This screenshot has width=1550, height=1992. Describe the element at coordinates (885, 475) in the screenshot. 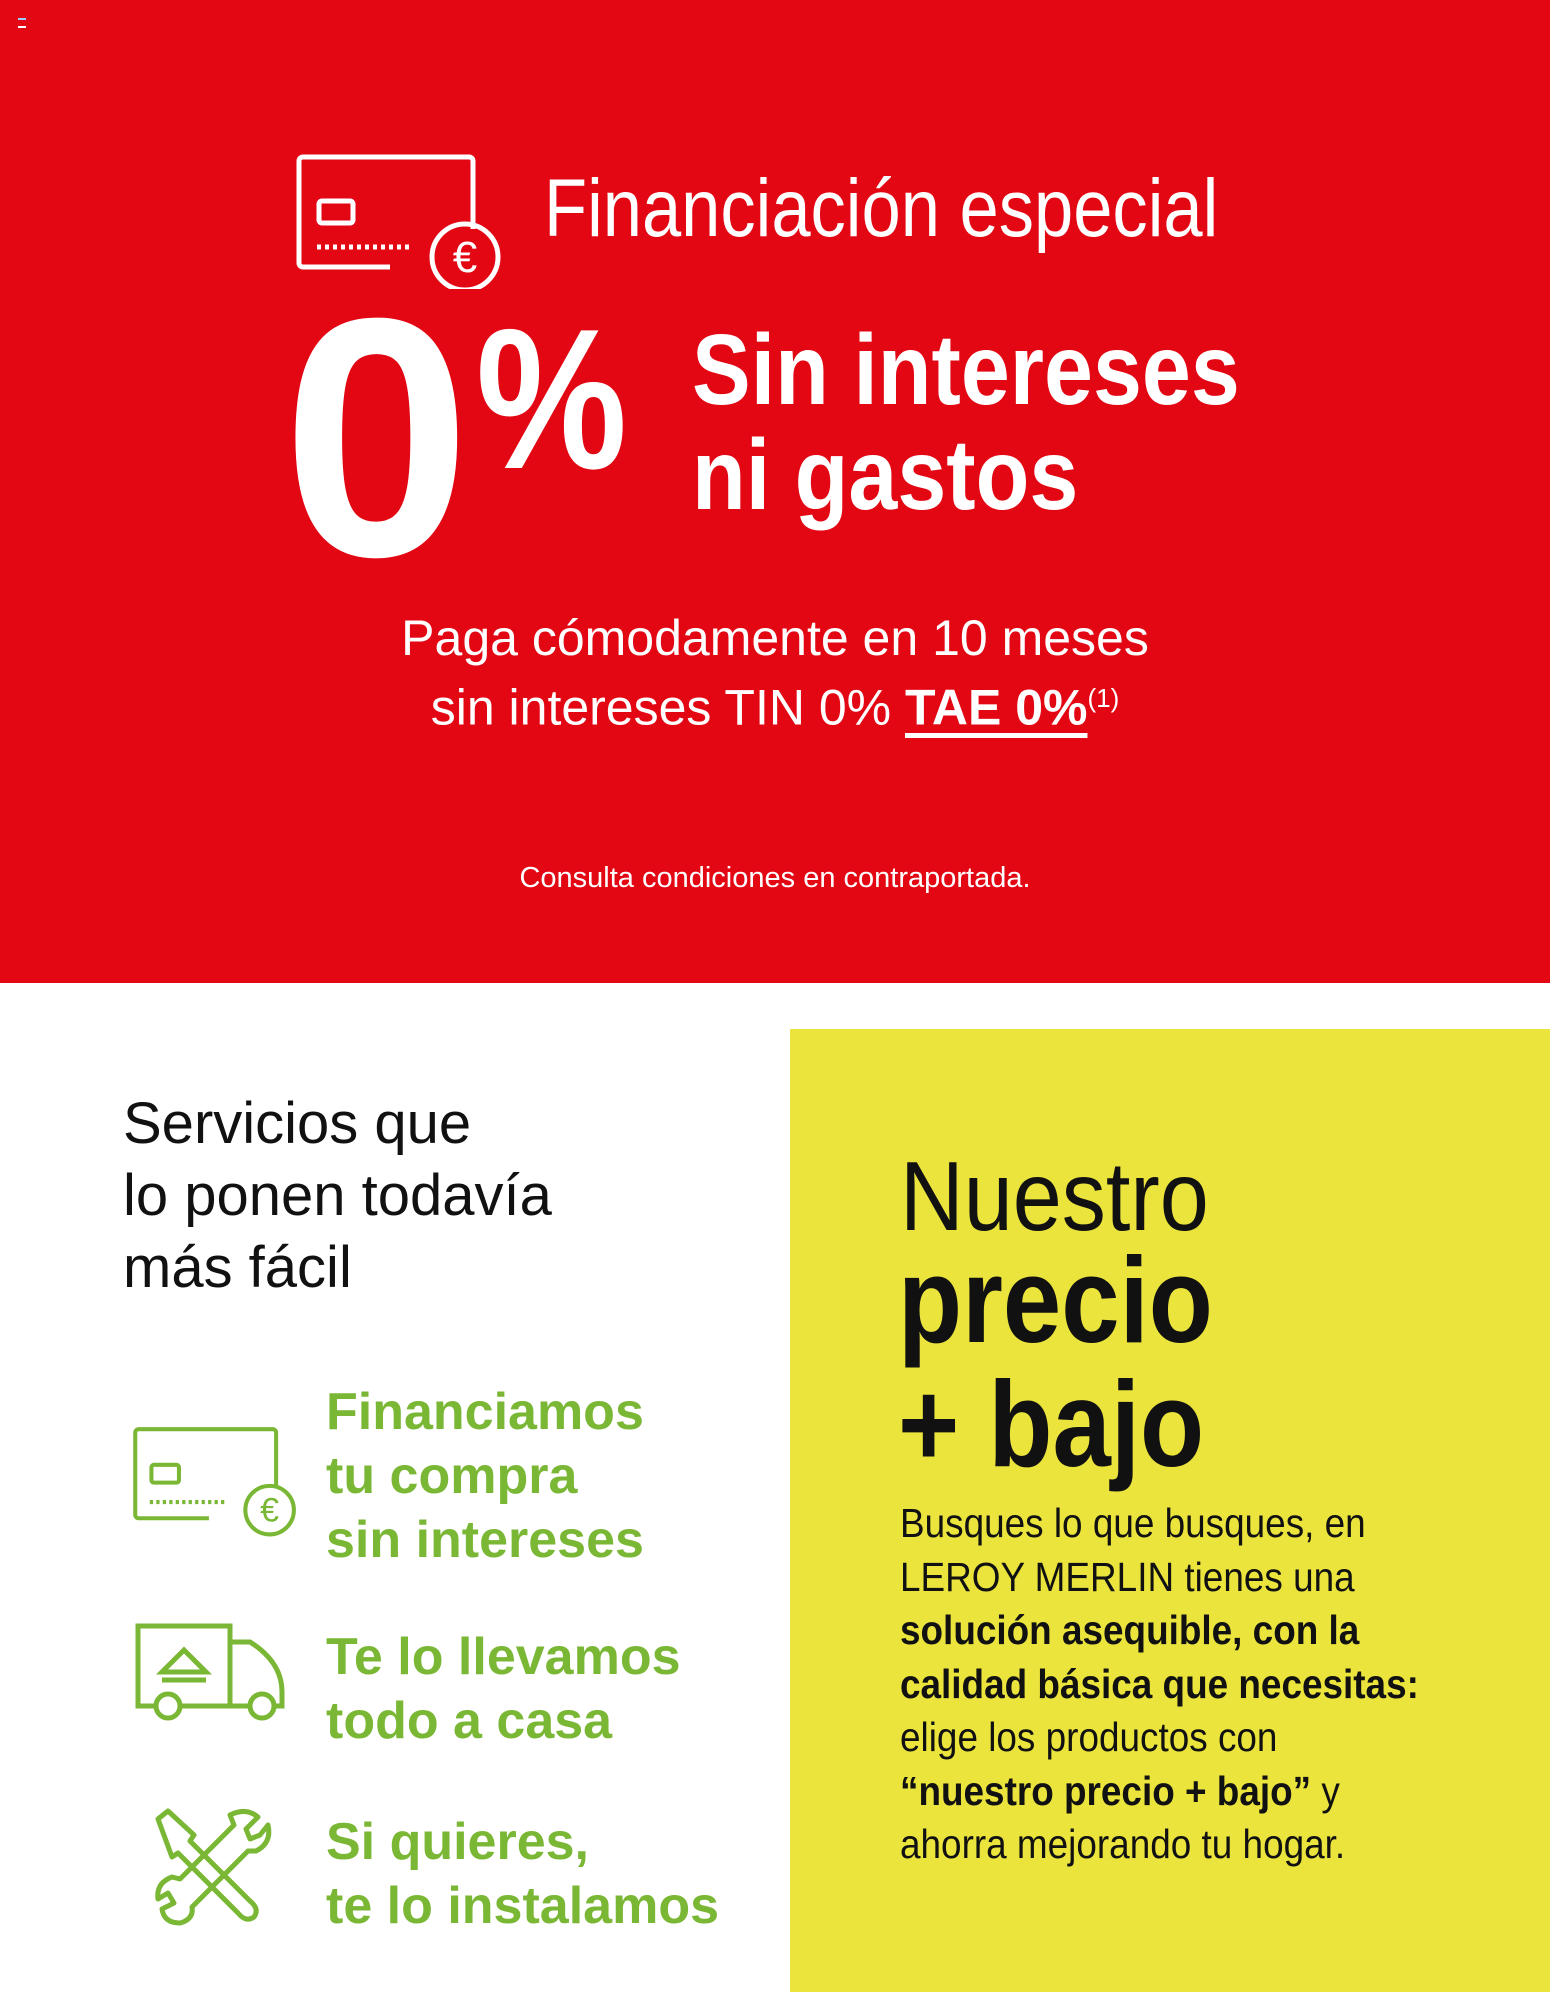

I see `headline-2: ni gastos` at that location.